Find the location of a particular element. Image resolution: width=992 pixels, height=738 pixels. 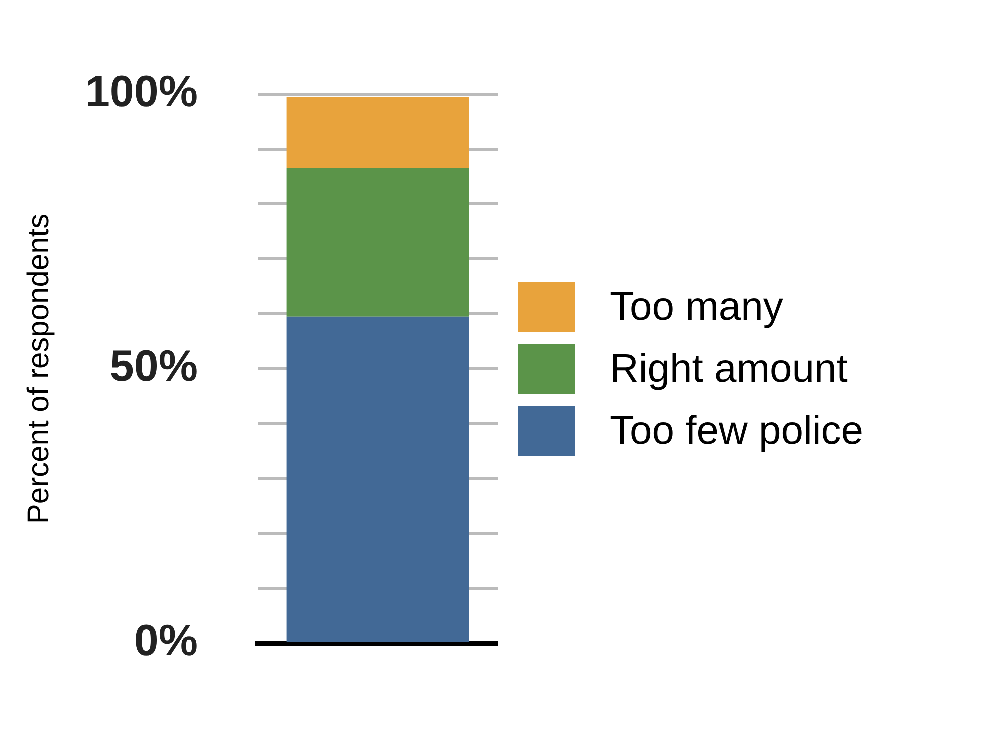

legend-label: Right amount is located at coordinates (729, 369).